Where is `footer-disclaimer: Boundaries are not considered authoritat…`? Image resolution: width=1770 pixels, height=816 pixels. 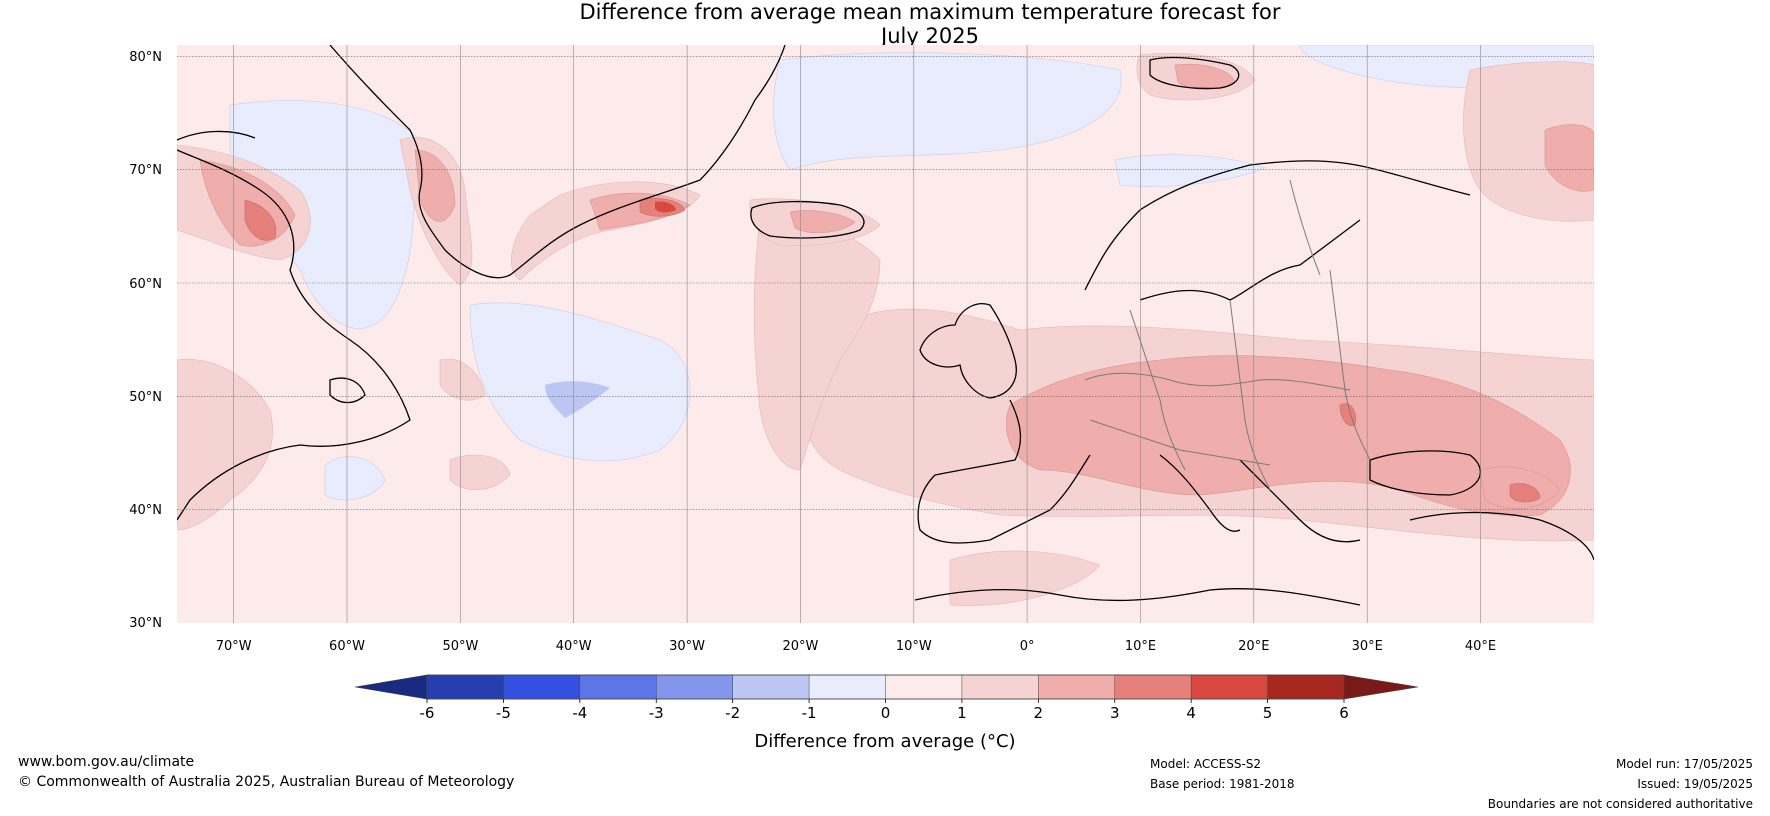 footer-disclaimer: Boundaries are not considered authoritat… is located at coordinates (1620, 804).